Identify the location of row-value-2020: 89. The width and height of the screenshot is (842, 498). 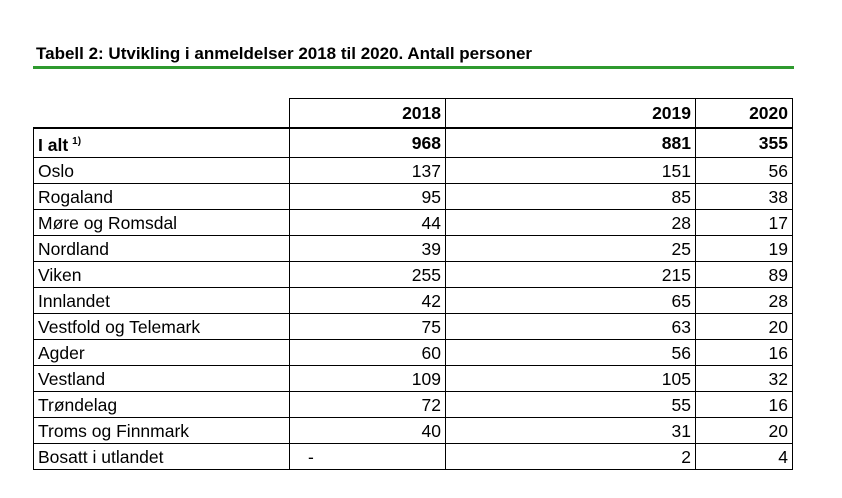
(744, 274).